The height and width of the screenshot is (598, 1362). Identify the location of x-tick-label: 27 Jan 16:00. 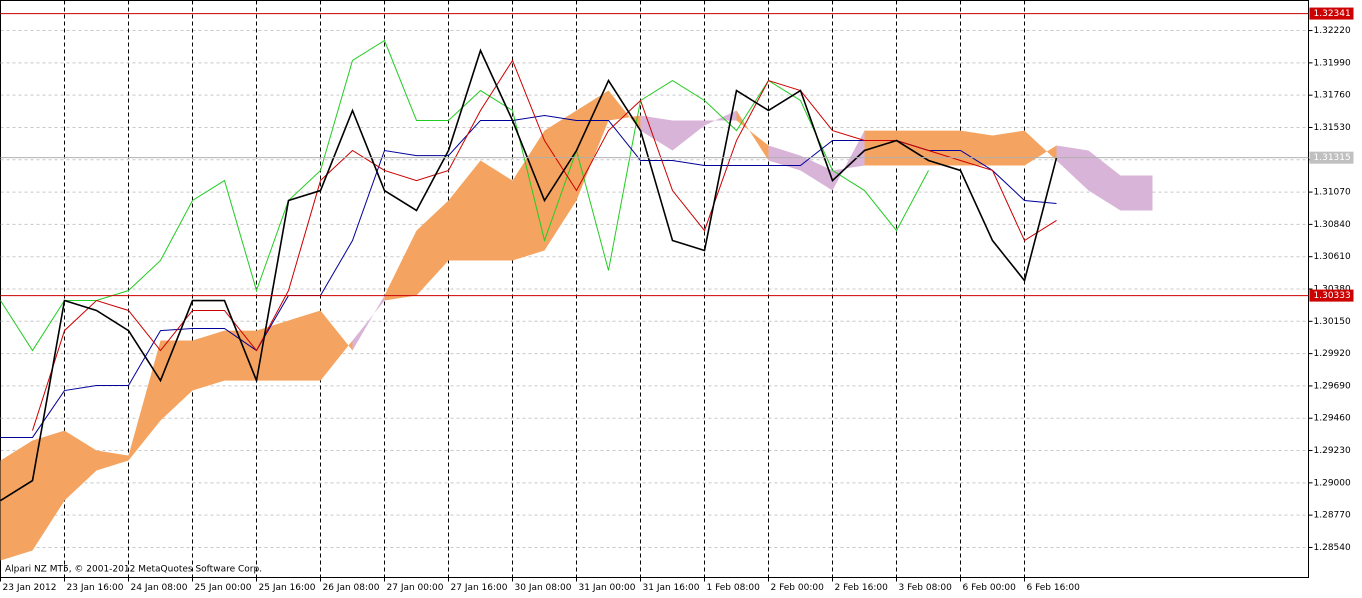
(479, 588).